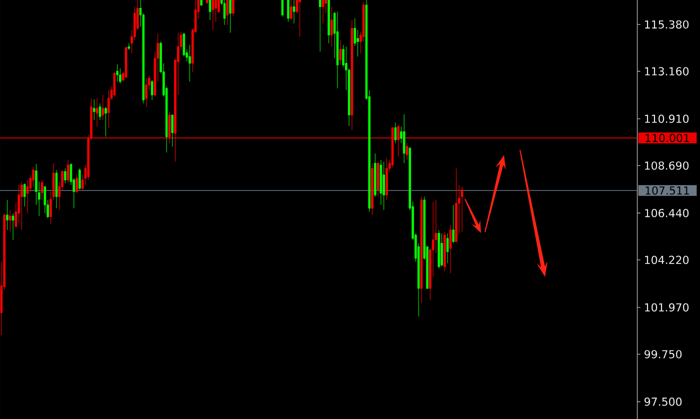  Describe the element at coordinates (667, 213) in the screenshot. I see `y-tick-label: 106.440` at that location.